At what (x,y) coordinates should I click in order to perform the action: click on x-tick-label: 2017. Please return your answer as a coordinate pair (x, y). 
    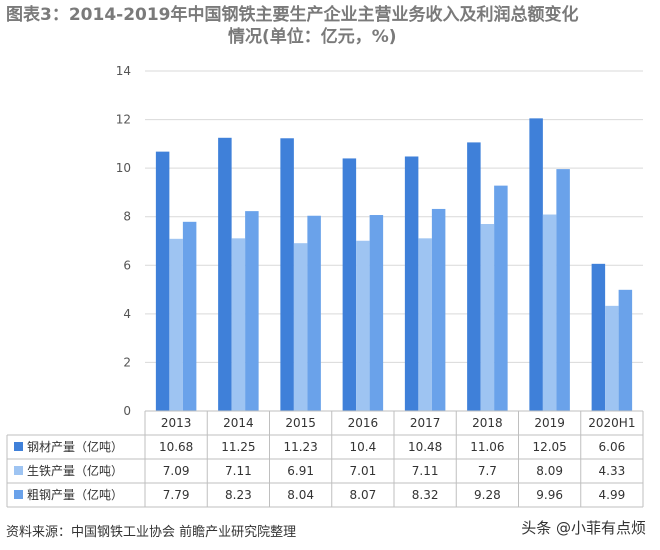
    Looking at the image, I should click on (425, 423).